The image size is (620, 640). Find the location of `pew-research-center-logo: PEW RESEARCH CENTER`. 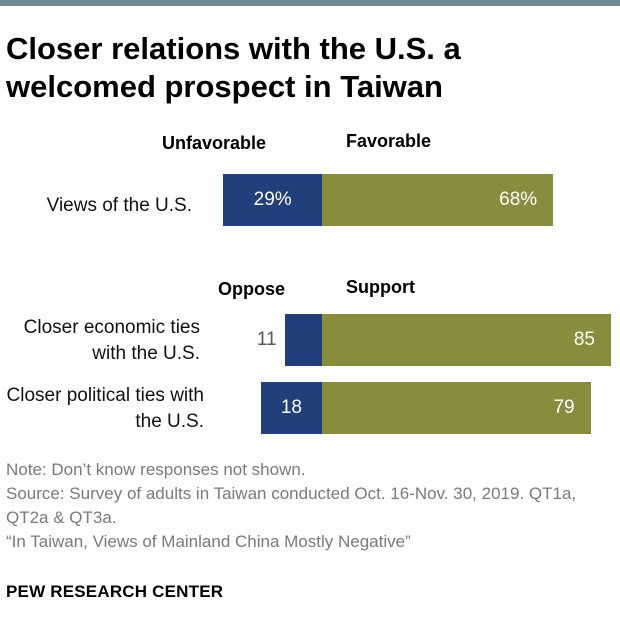

pew-research-center-logo: PEW RESEARCH CENTER is located at coordinates (115, 591).